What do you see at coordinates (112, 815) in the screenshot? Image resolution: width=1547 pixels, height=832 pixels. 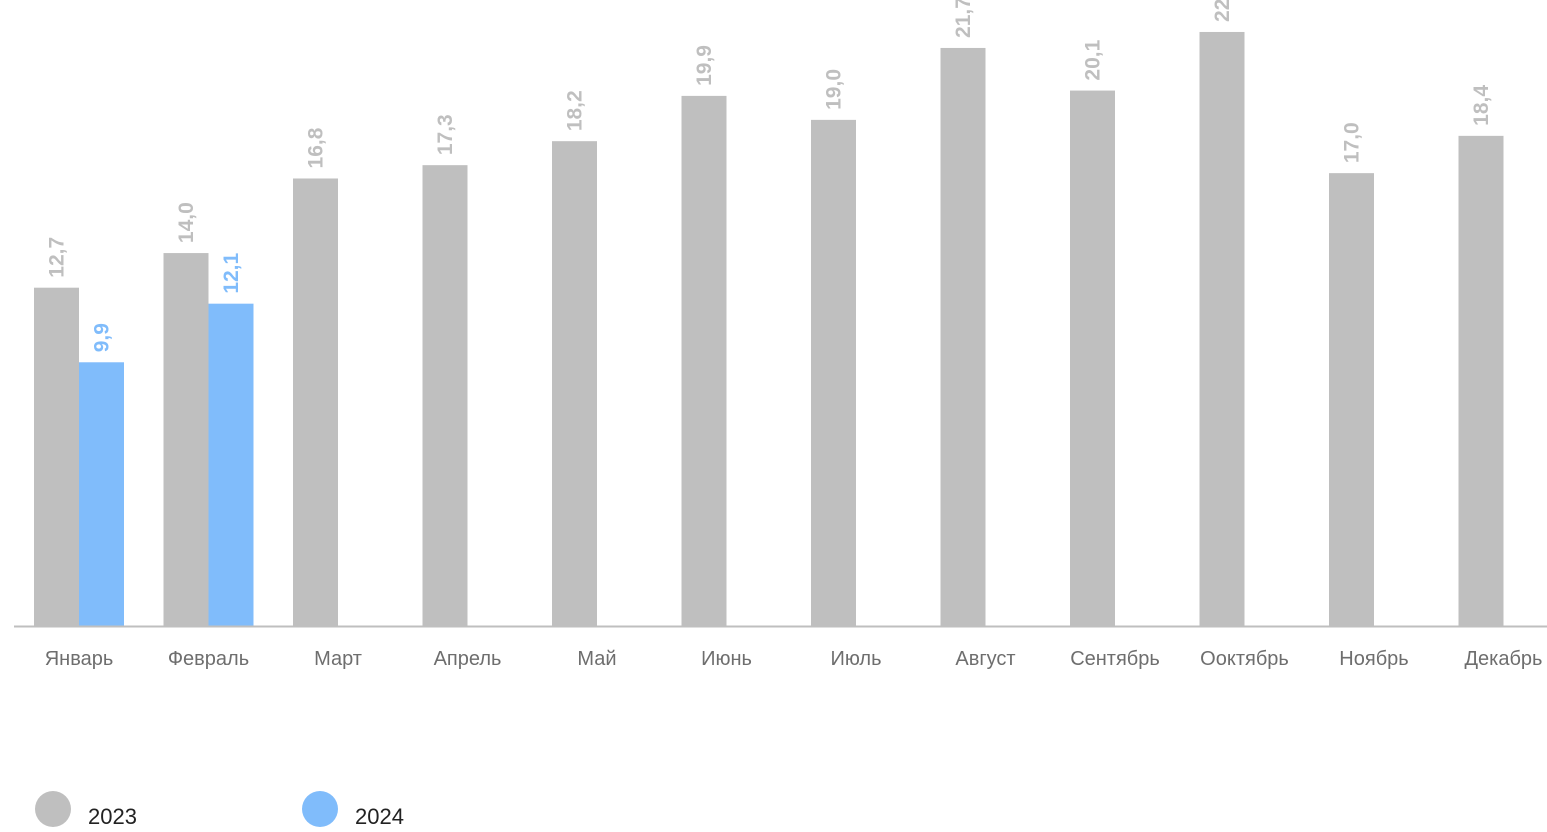 I see `legend-label-2023: 2023` at bounding box center [112, 815].